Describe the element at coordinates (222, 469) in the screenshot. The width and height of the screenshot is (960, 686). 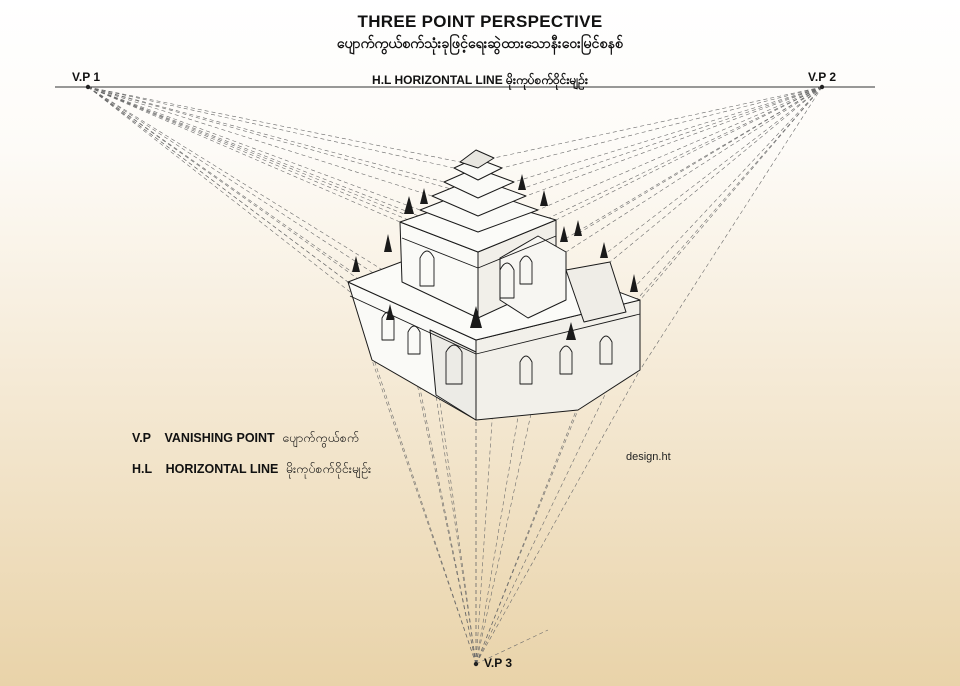
I see `legend-hl-text: HORIZONTAL LINE` at that location.